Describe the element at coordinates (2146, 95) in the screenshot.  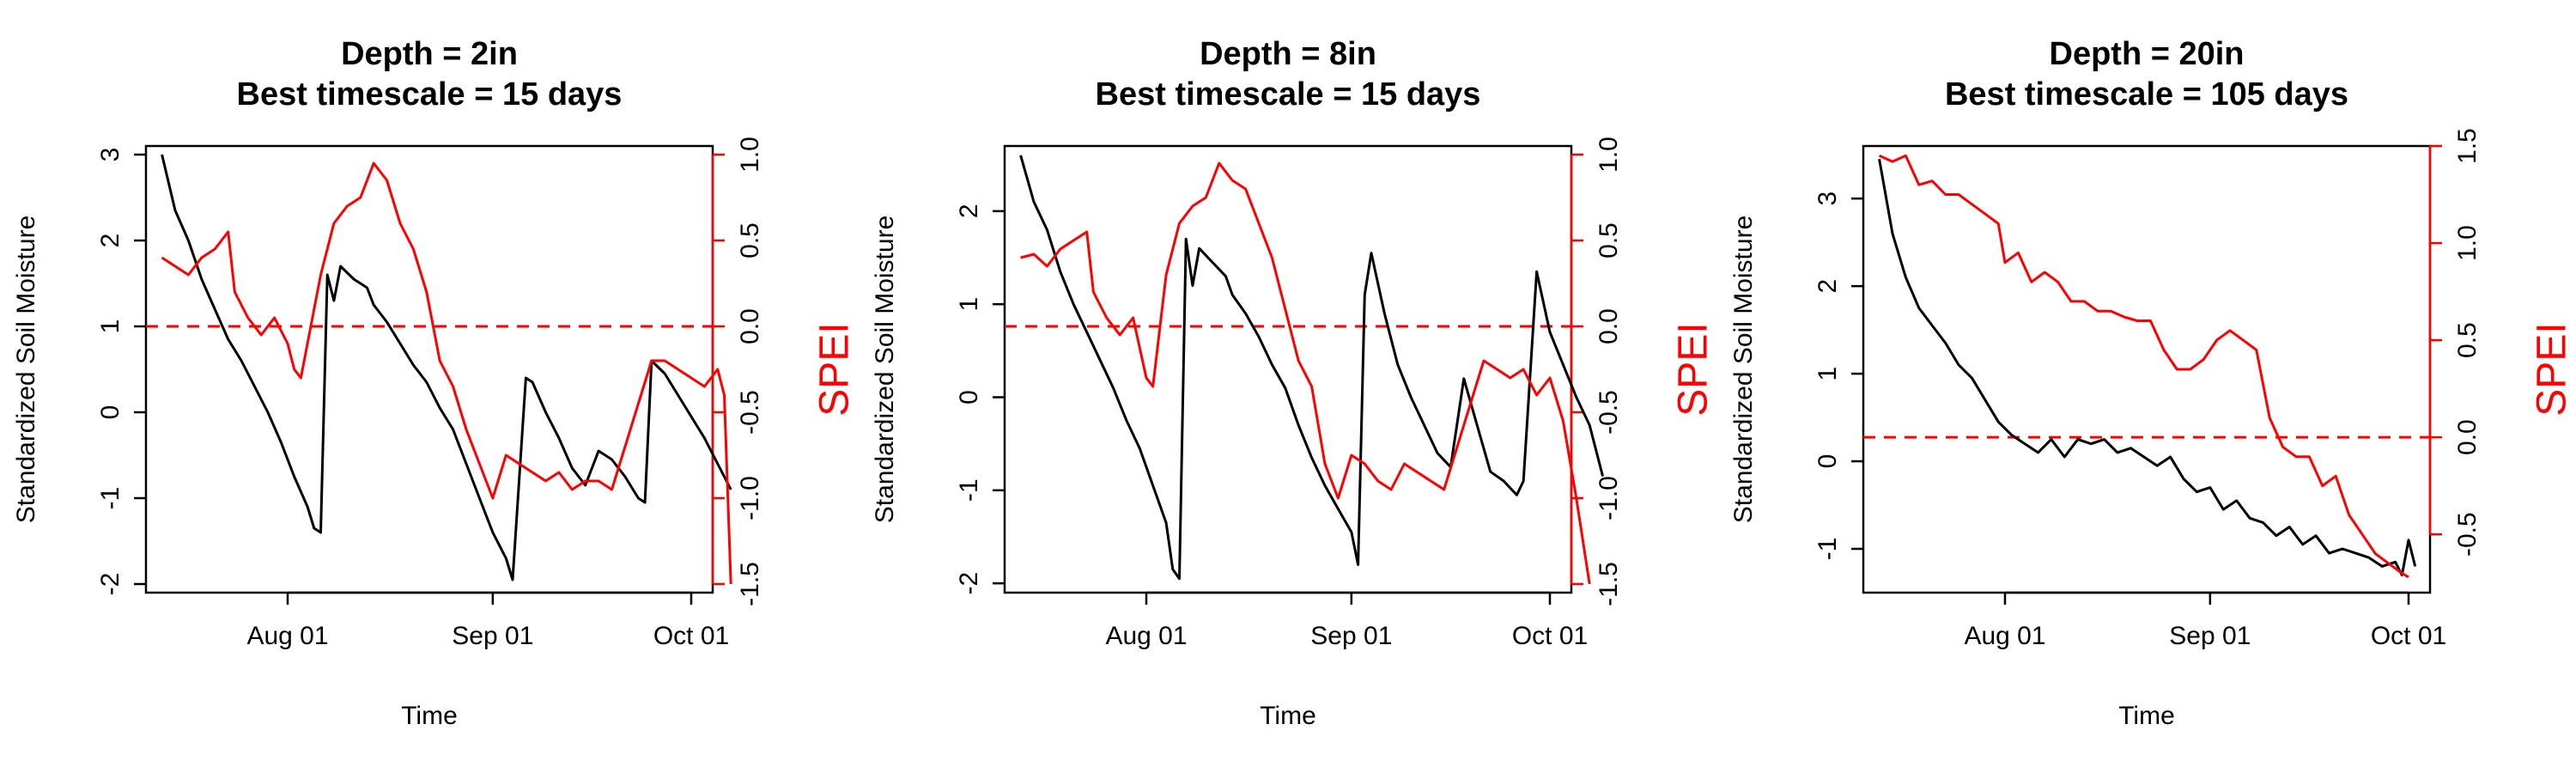
I see `chart-subtitle: Best timescale = 105 days` at that location.